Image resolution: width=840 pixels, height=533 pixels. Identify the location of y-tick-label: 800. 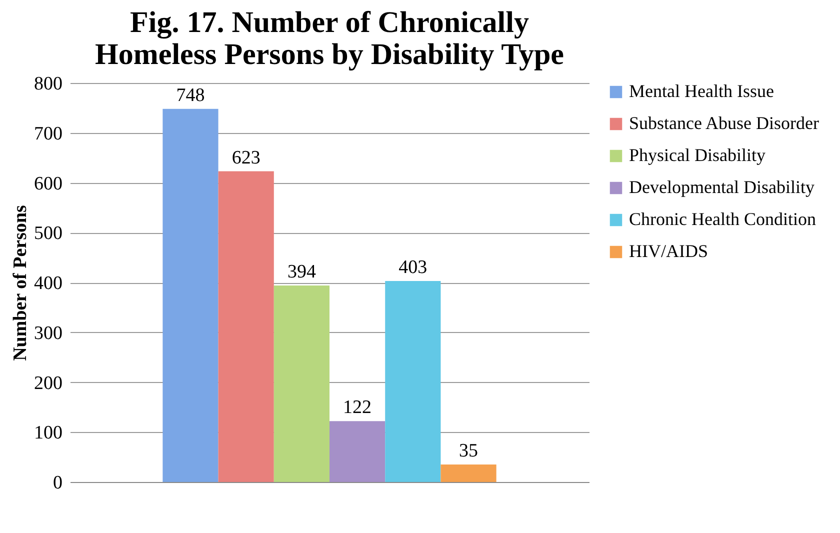
(48, 84).